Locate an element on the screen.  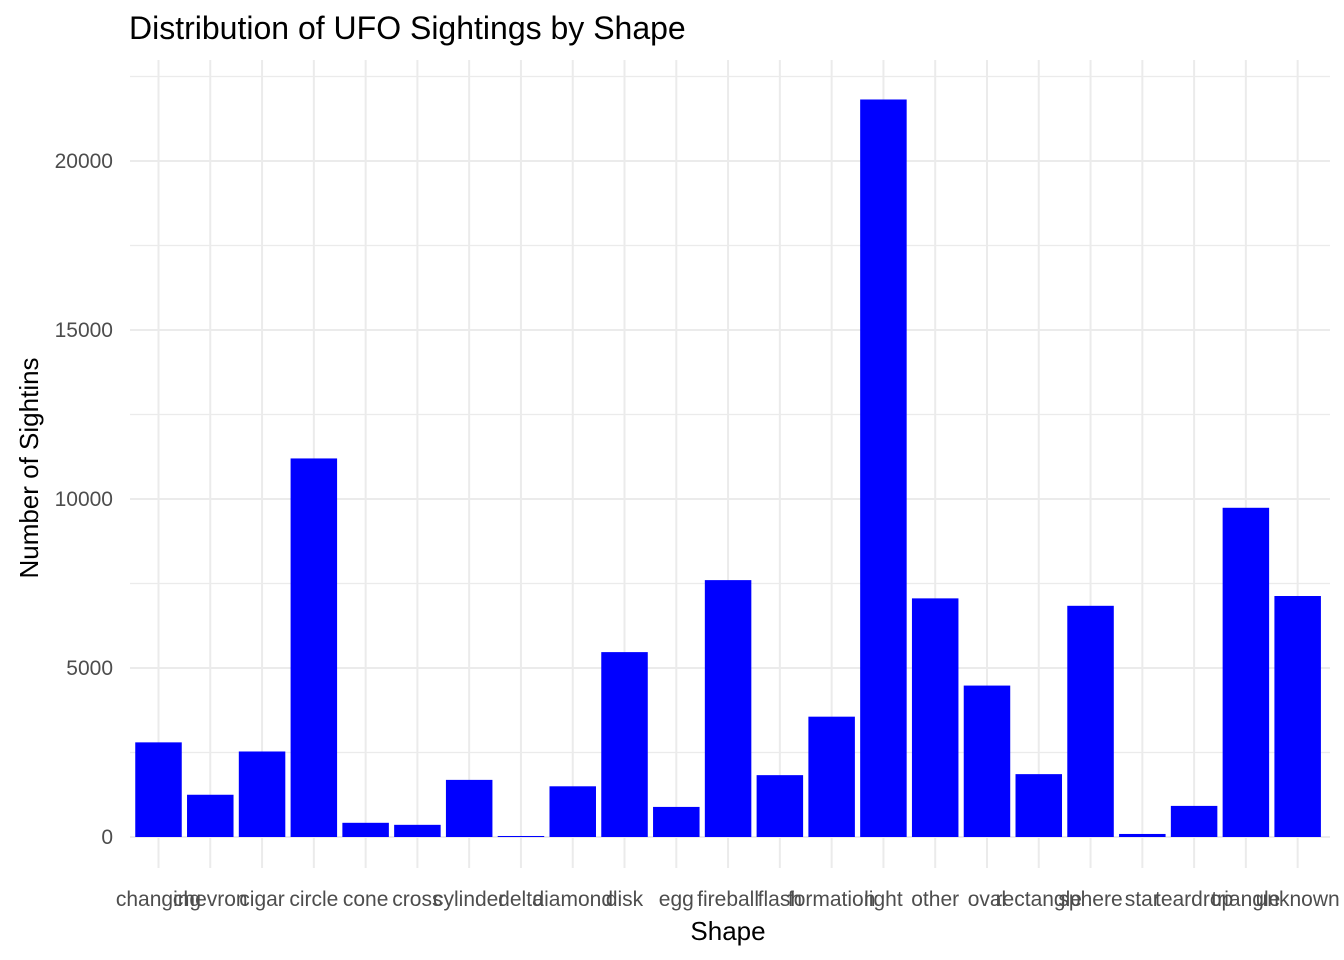
bar-star is located at coordinates (1142, 835).